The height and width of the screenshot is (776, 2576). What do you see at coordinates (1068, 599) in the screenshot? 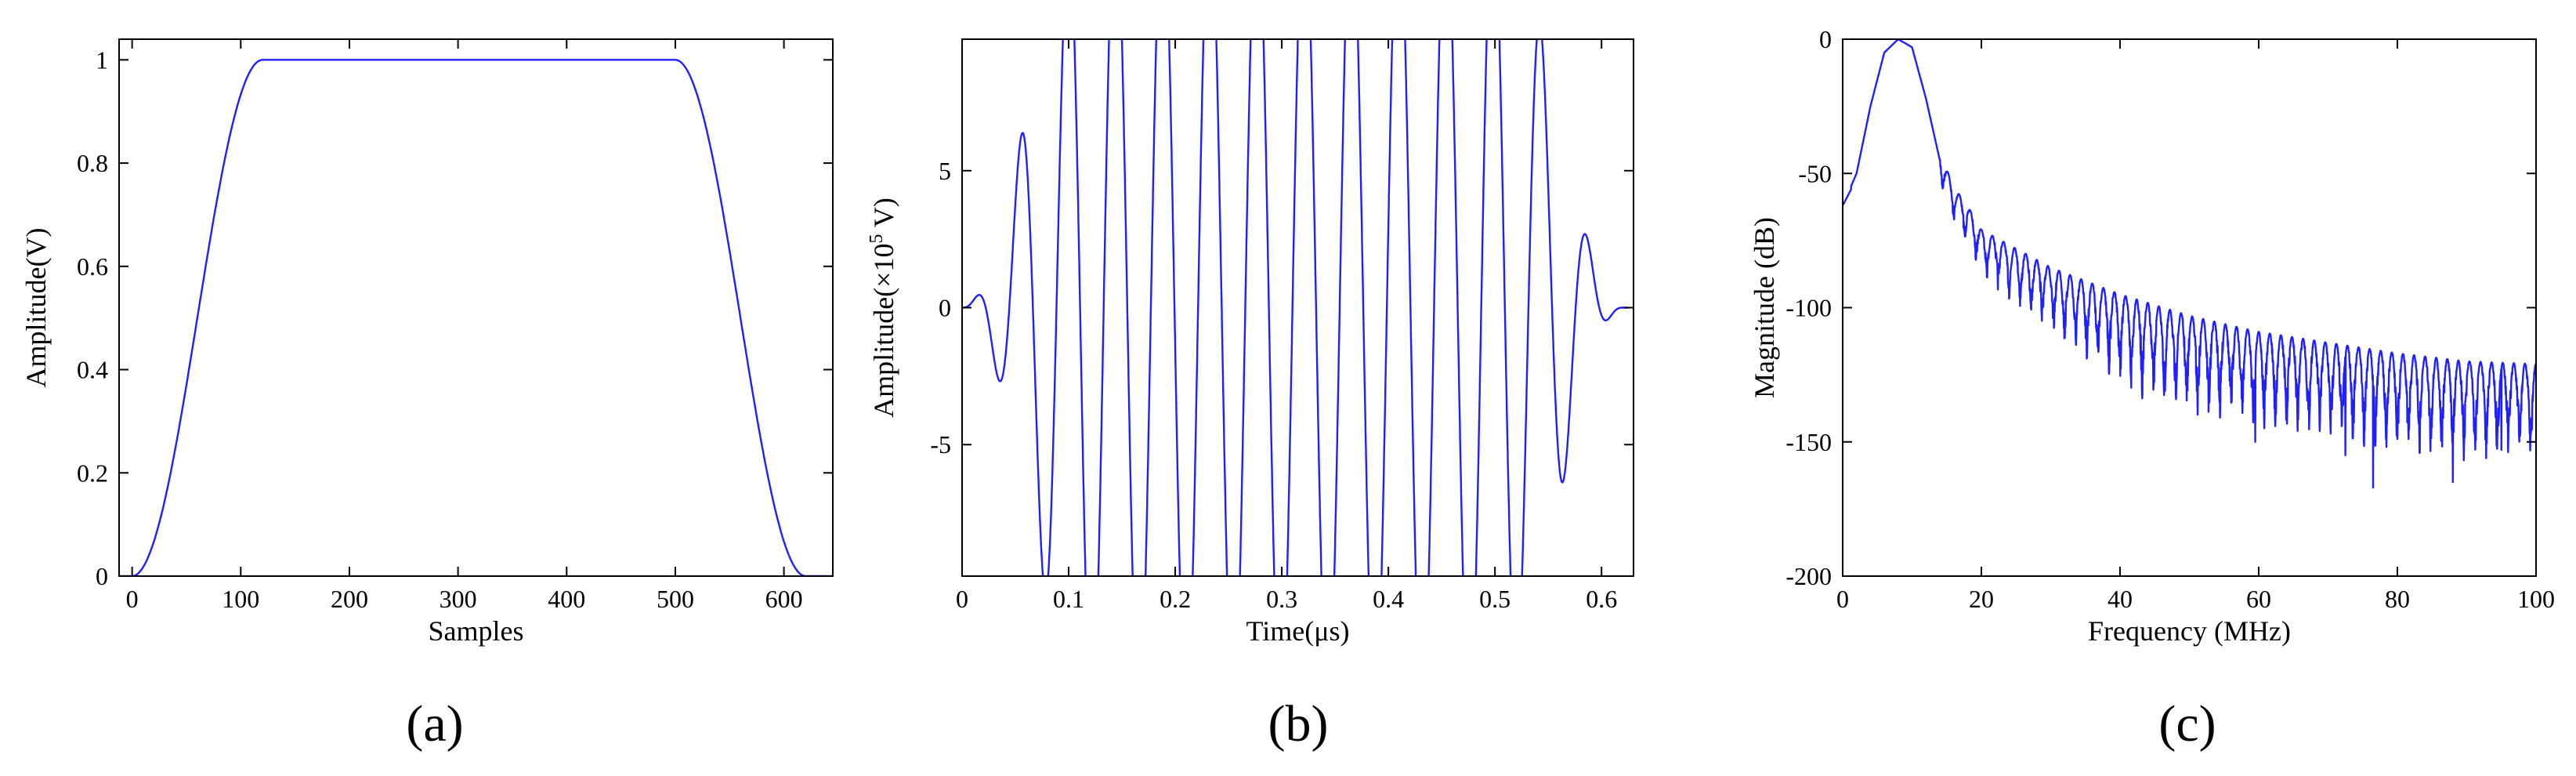
I see `x-tick-label: 0.1` at bounding box center [1068, 599].